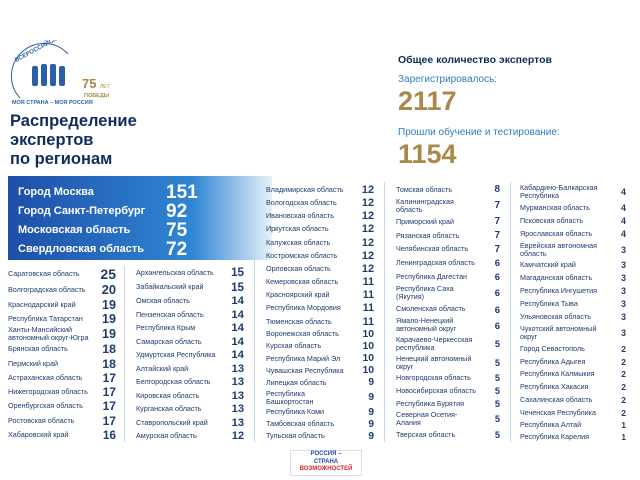  What do you see at coordinates (299, 321) in the screenshot?
I see `region-name: Тюменская область` at bounding box center [299, 321].